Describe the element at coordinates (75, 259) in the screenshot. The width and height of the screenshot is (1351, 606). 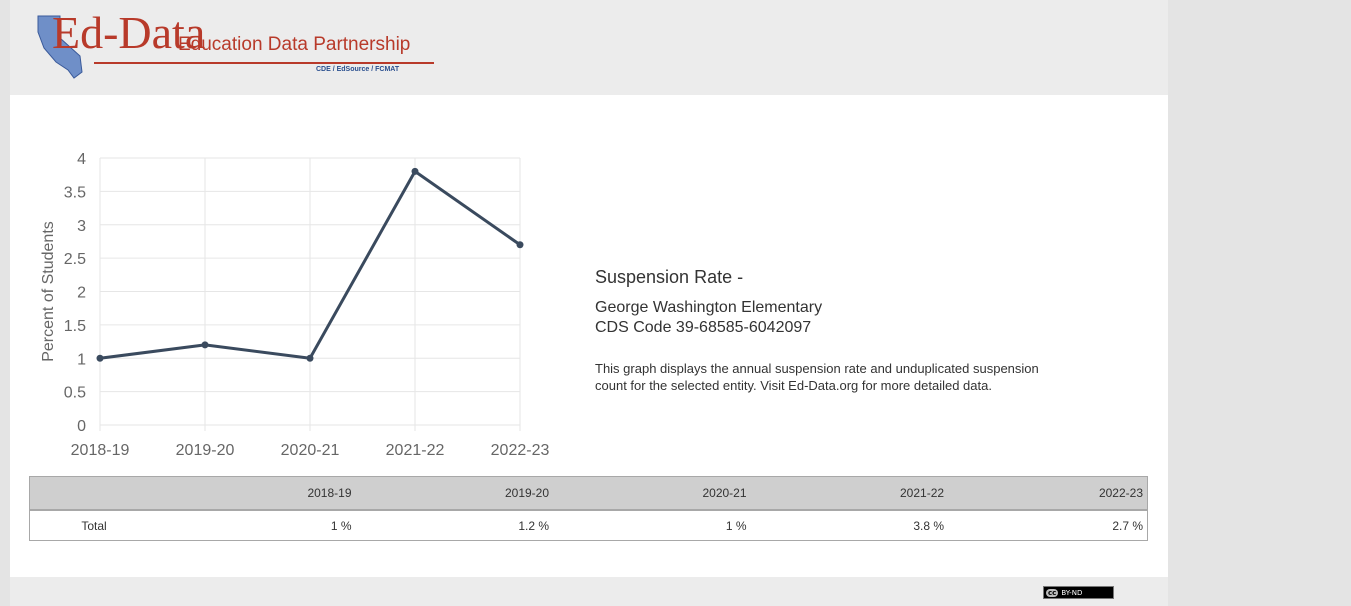
I see `y-tick-label: 2.5` at that location.